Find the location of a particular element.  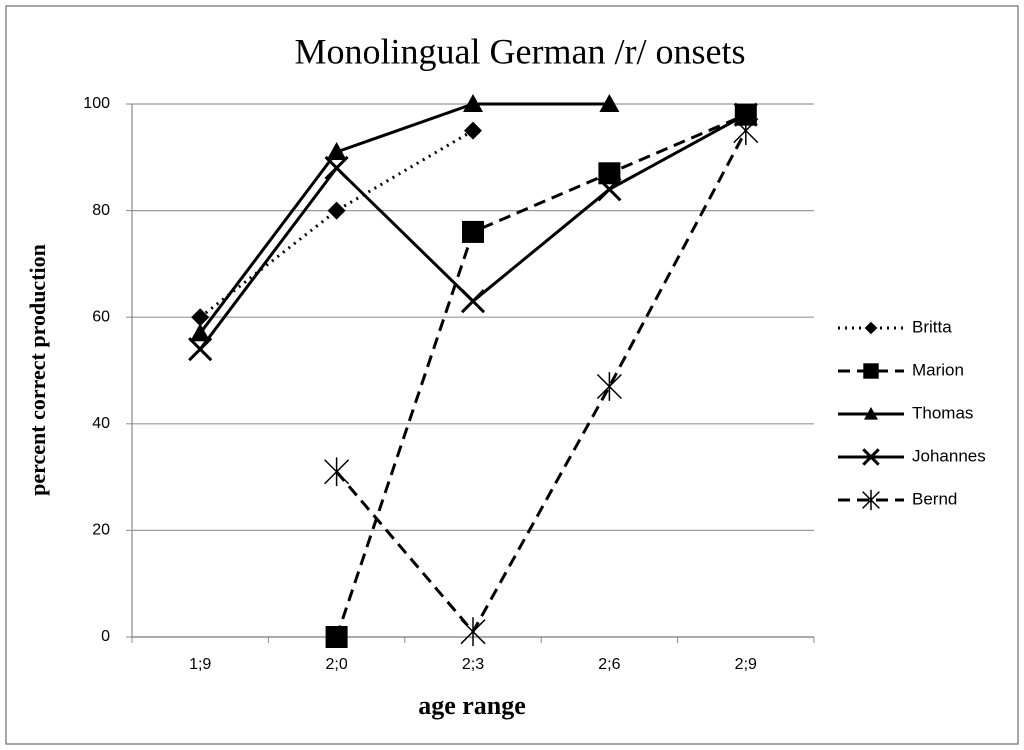

x-tick-label: 2;6 is located at coordinates (609, 664).